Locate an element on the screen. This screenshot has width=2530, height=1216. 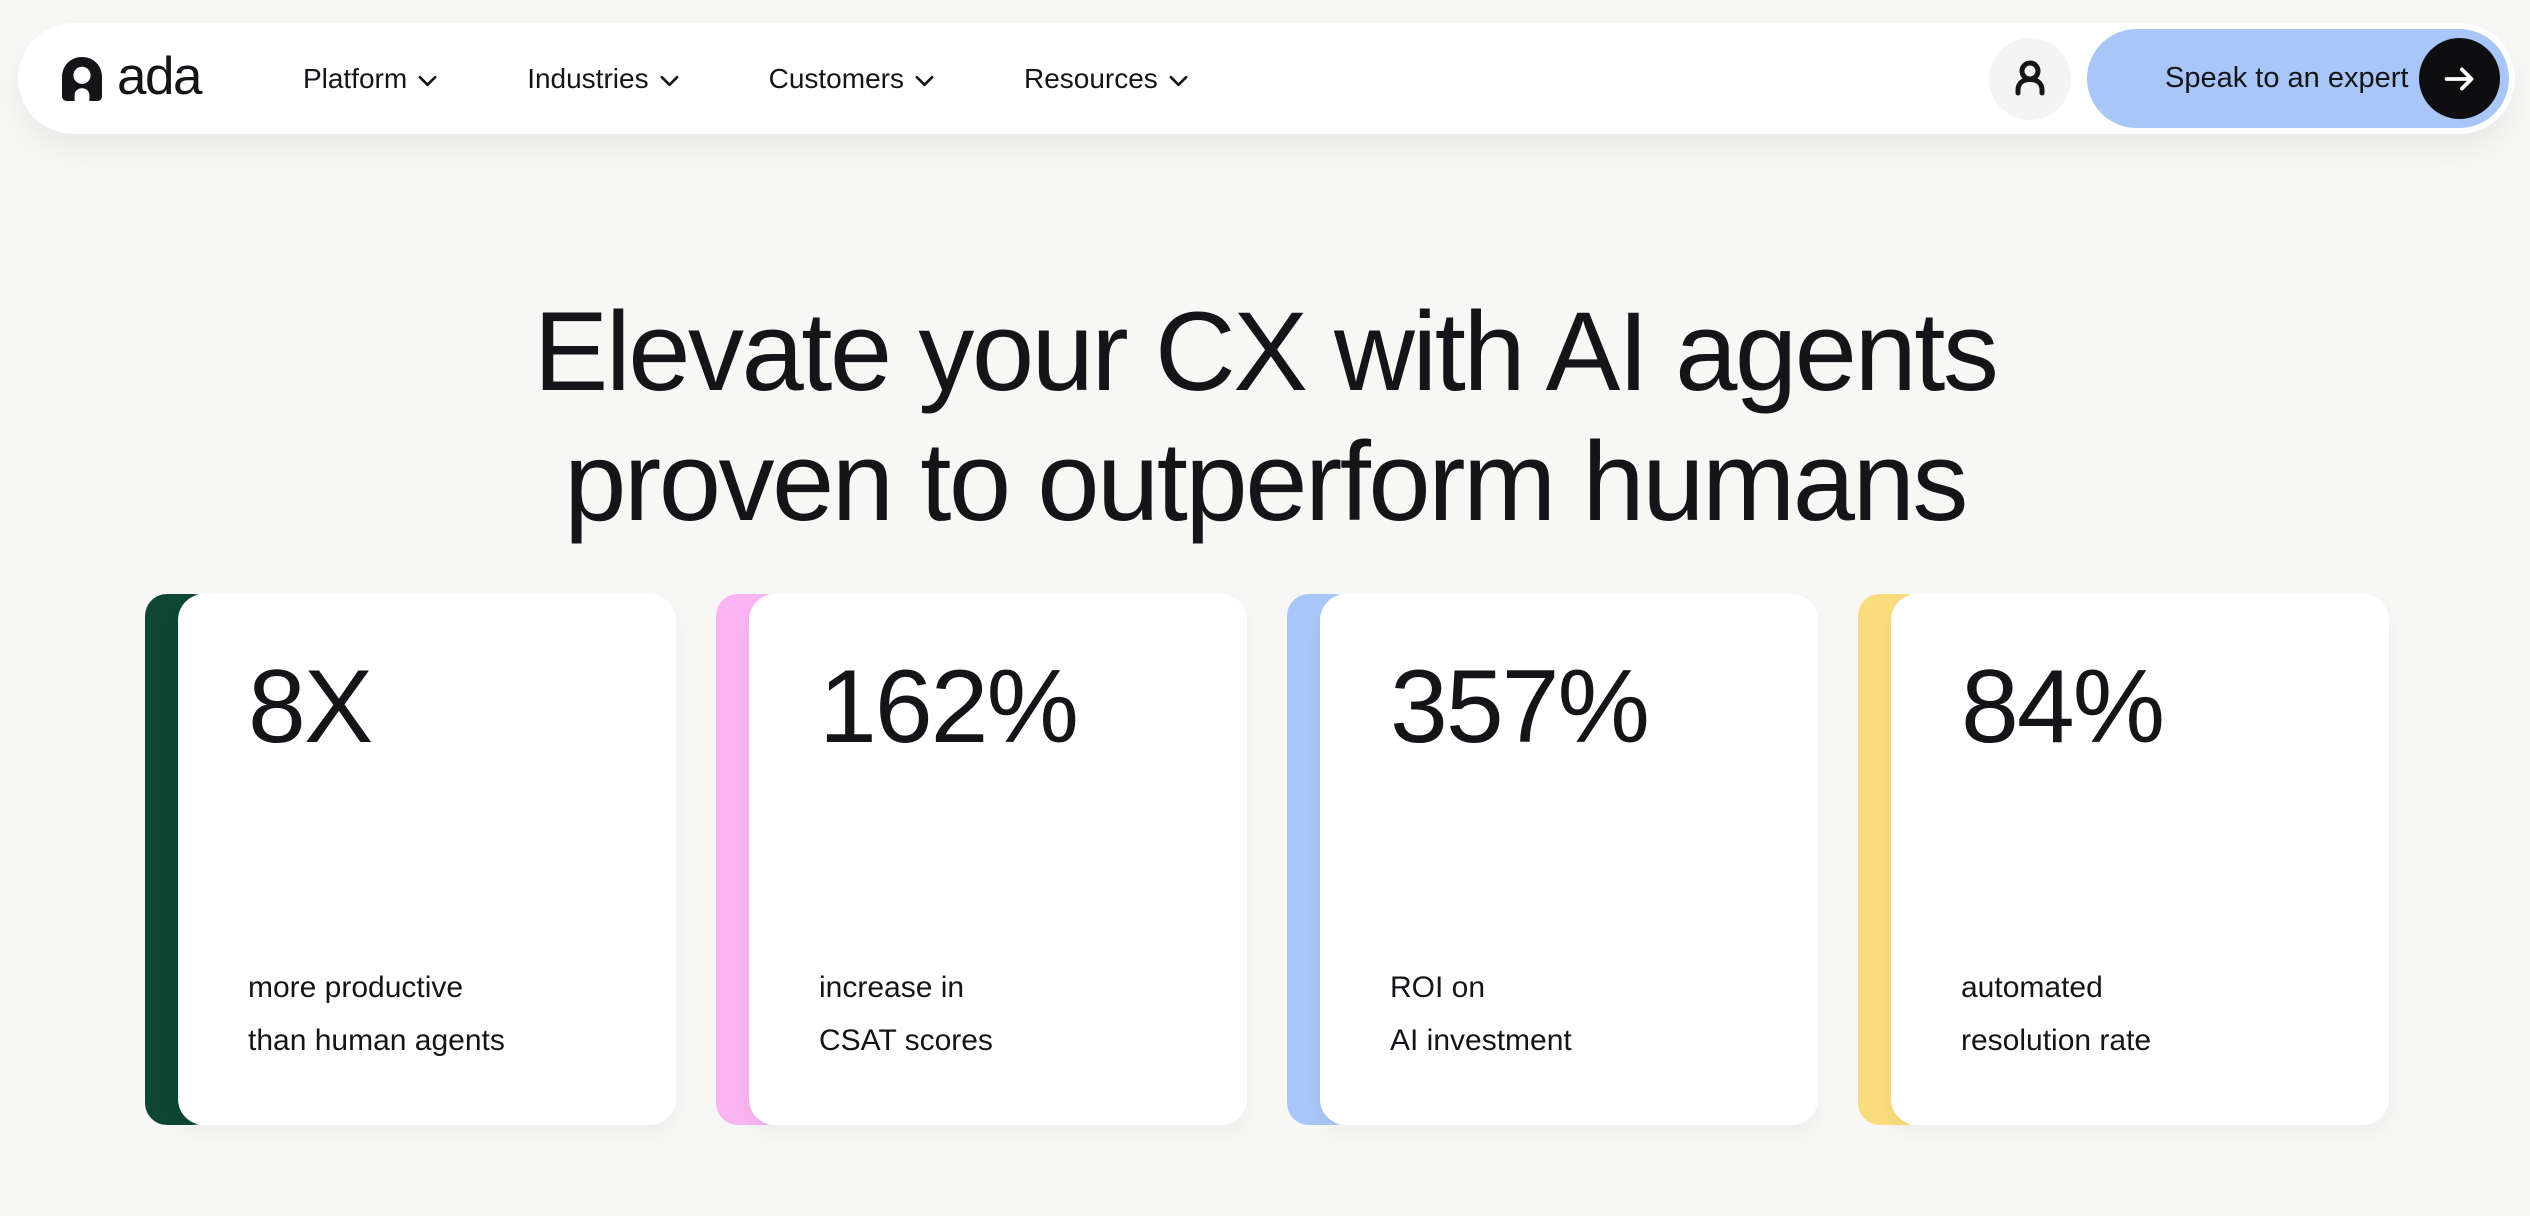
arrow-right-icon is located at coordinates (2458, 78).